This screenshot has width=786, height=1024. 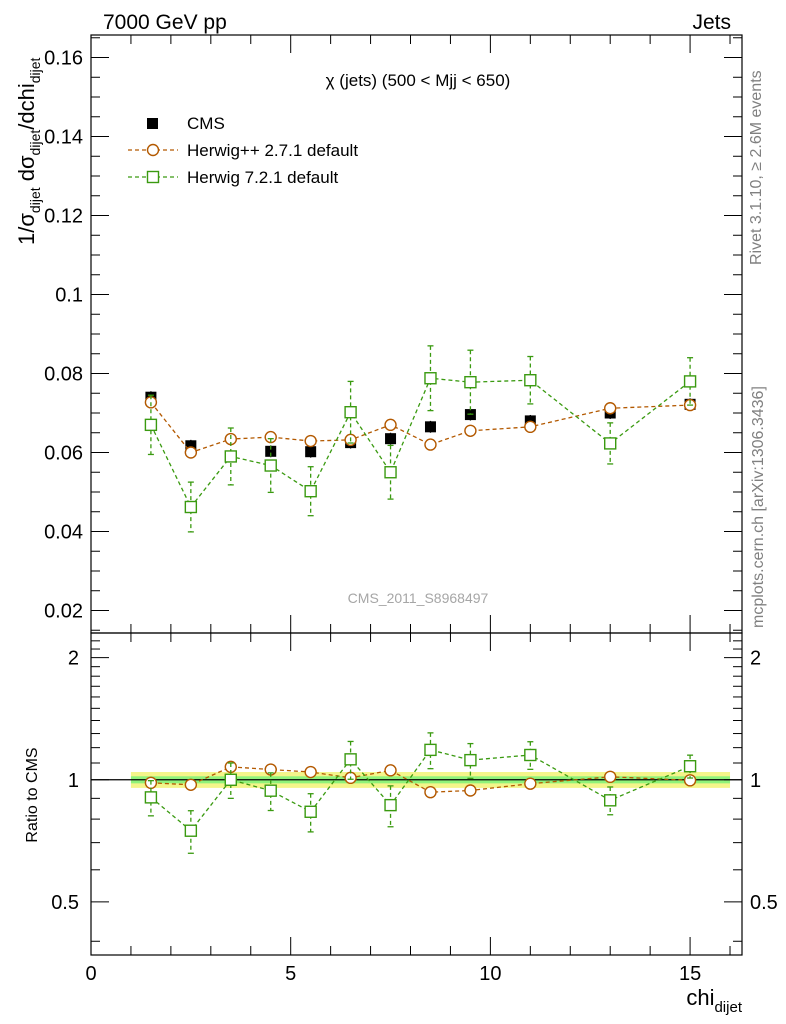 I want to click on watermark: CMS_2011_S8968497, so click(x=418, y=598).